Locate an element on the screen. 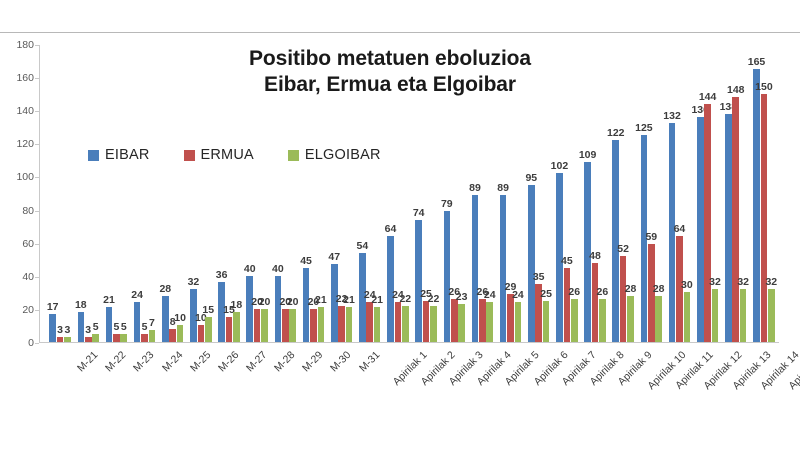 The width and height of the screenshot is (800, 450). y-tick-label-140: 140 is located at coordinates (25, 111).